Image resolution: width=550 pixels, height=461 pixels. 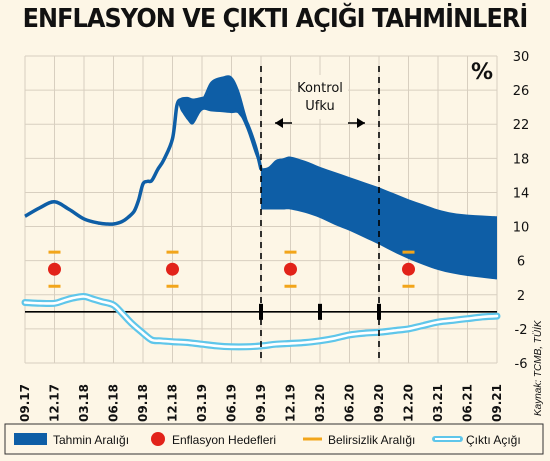 I want to click on unit-label: %, so click(x=482, y=72).